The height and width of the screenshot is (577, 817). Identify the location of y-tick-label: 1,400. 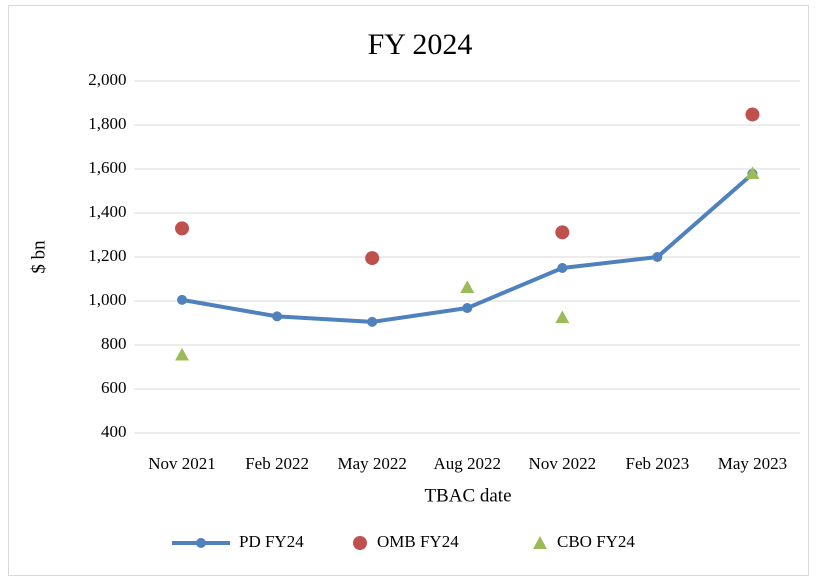
(107, 211).